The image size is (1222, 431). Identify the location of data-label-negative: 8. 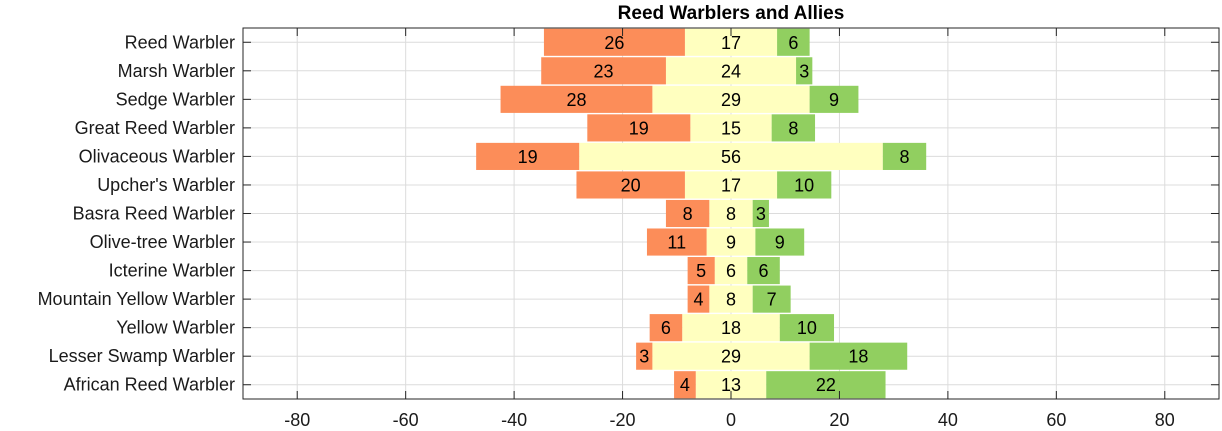
(688, 214).